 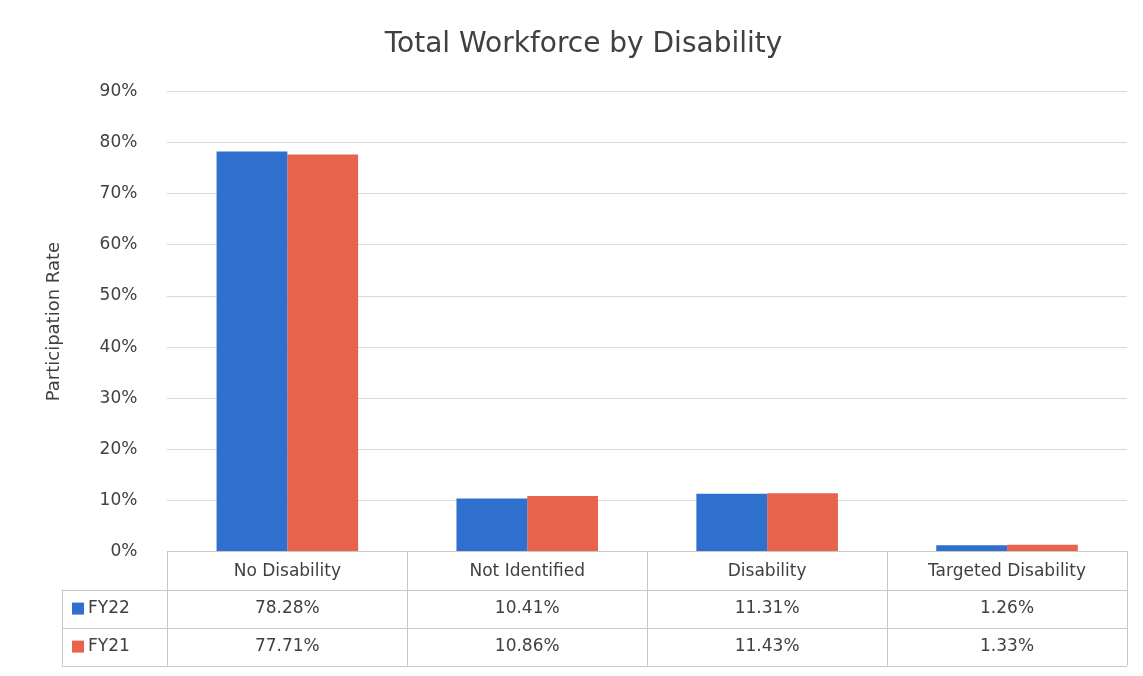 I want to click on x-tick-label: Targeted Disability, so click(x=1007, y=570).